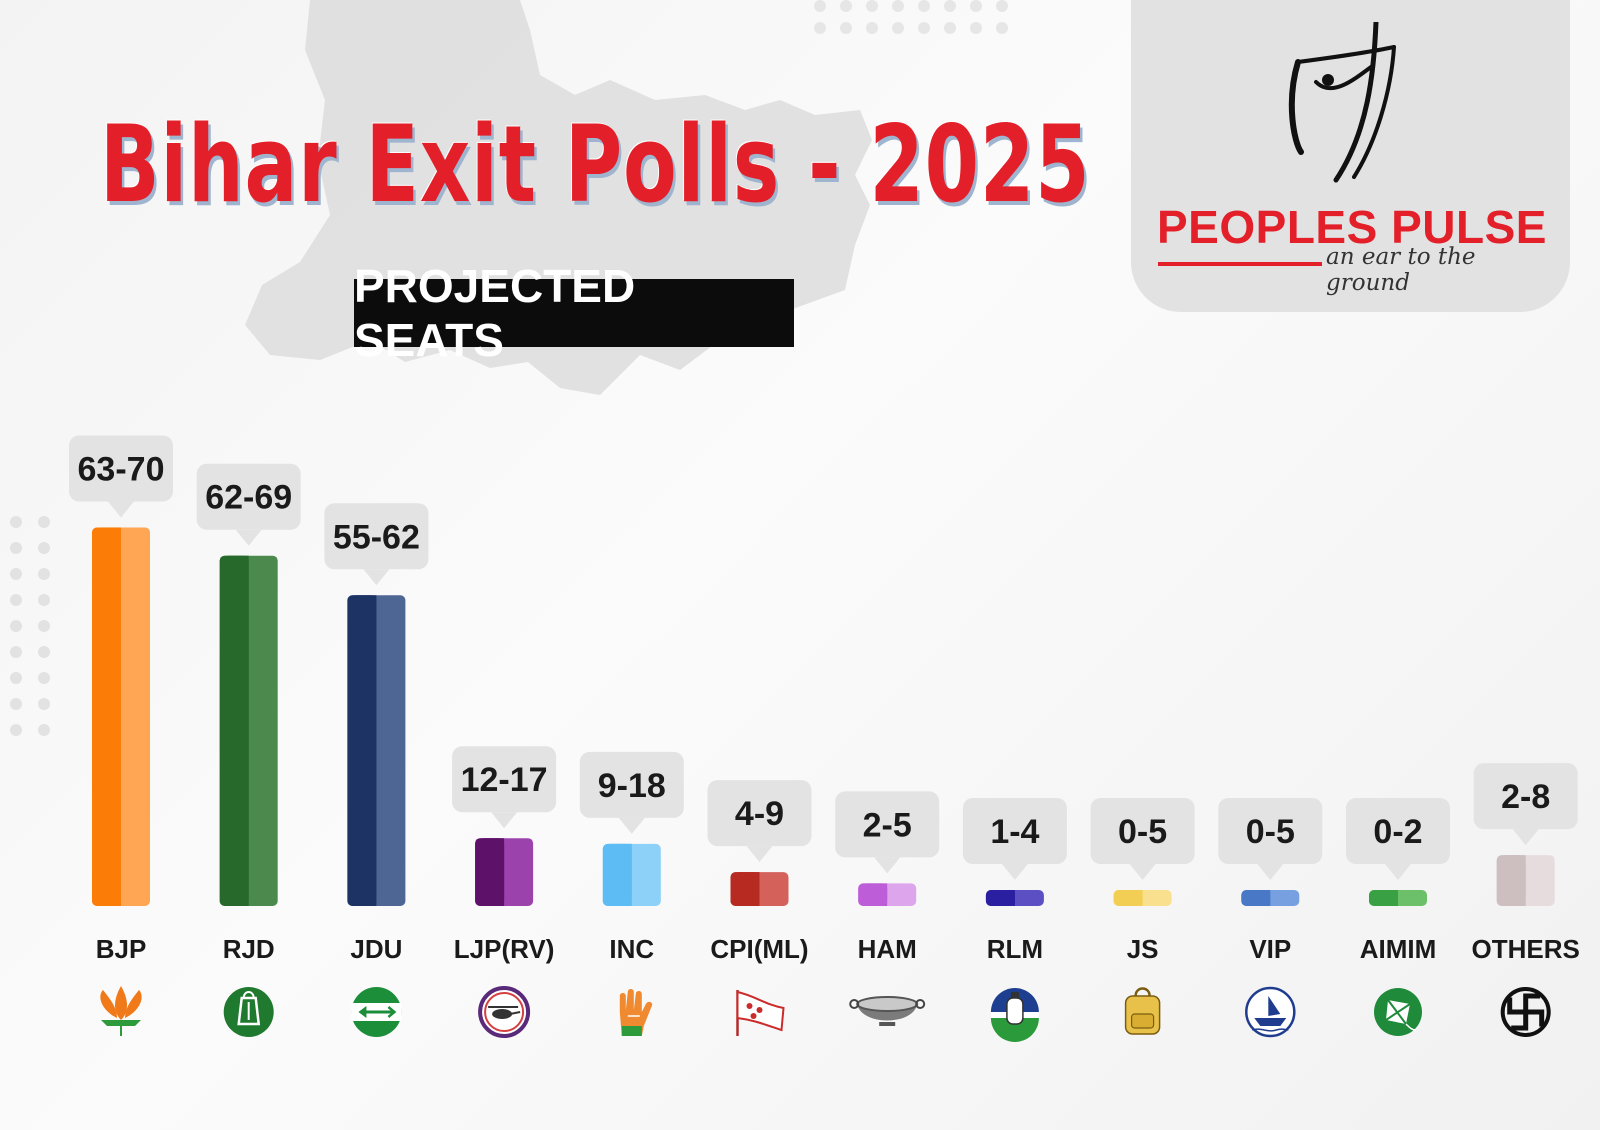 The image size is (1600, 1130). What do you see at coordinates (759, 949) in the screenshot?
I see `party-label: CPI(ML)` at bounding box center [759, 949].